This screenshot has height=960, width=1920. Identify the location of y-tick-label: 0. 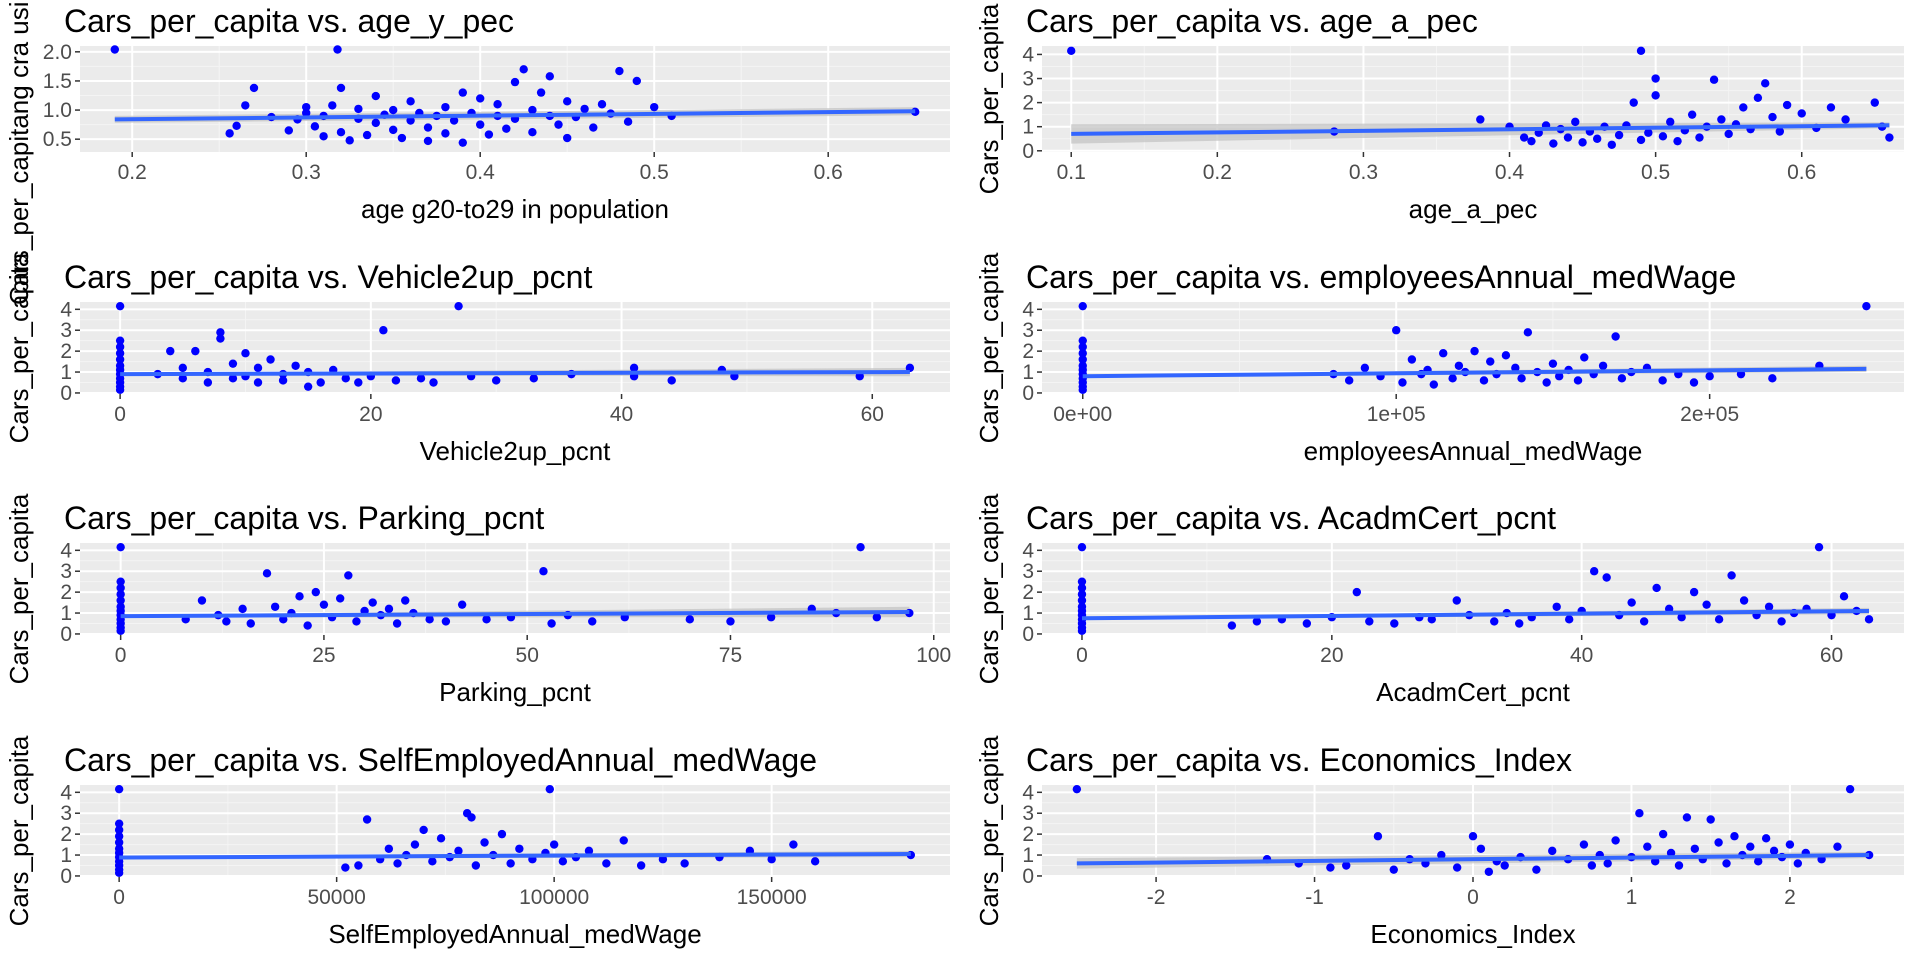
(1028, 876).